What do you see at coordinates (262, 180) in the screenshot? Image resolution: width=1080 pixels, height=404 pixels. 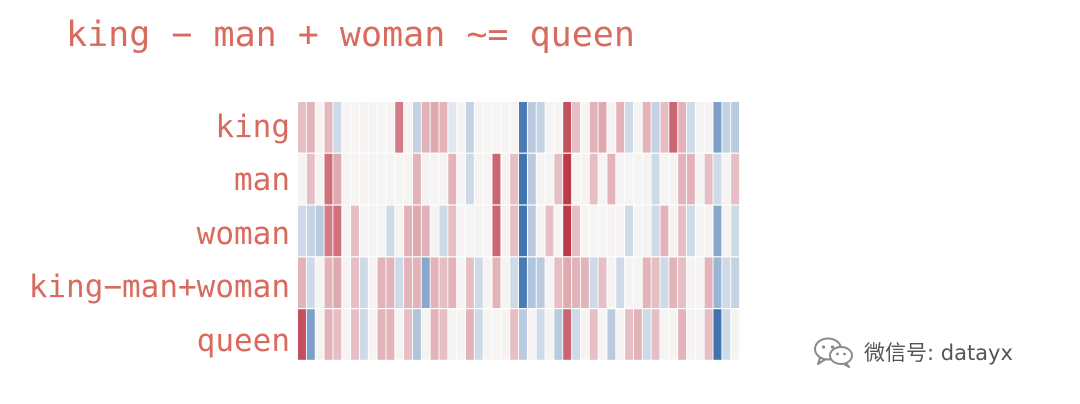 I see `row-label-man: man` at bounding box center [262, 180].